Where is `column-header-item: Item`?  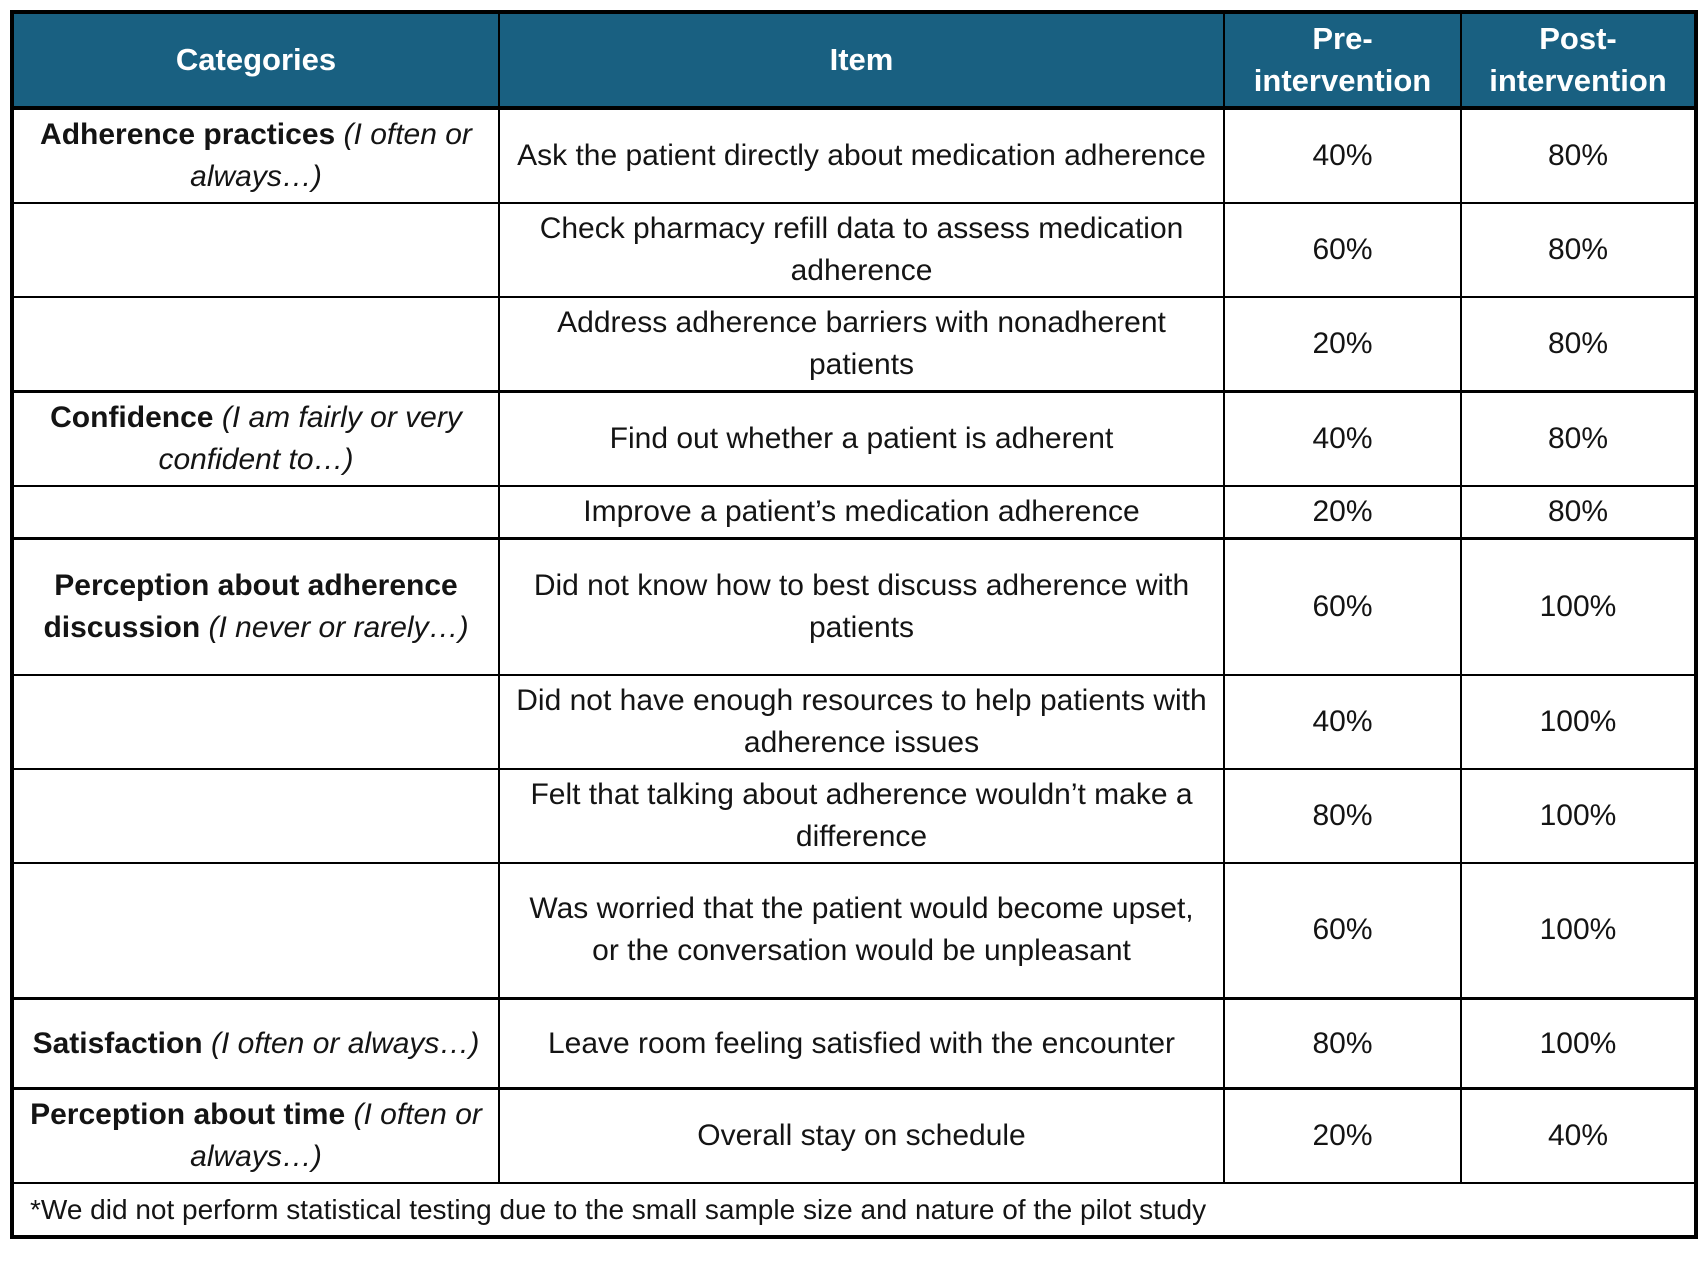
column-header-item: Item is located at coordinates (861, 60).